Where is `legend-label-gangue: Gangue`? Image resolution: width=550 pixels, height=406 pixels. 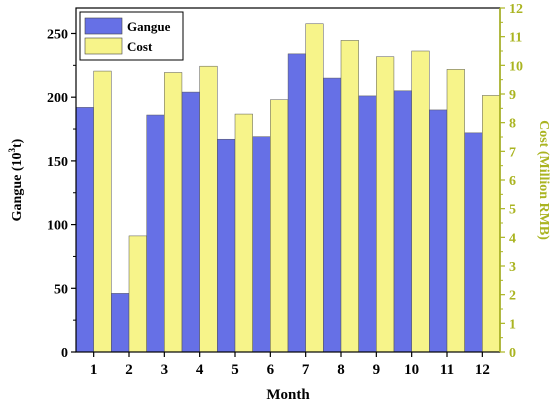 legend-label-gangue: Gangue is located at coordinates (149, 26).